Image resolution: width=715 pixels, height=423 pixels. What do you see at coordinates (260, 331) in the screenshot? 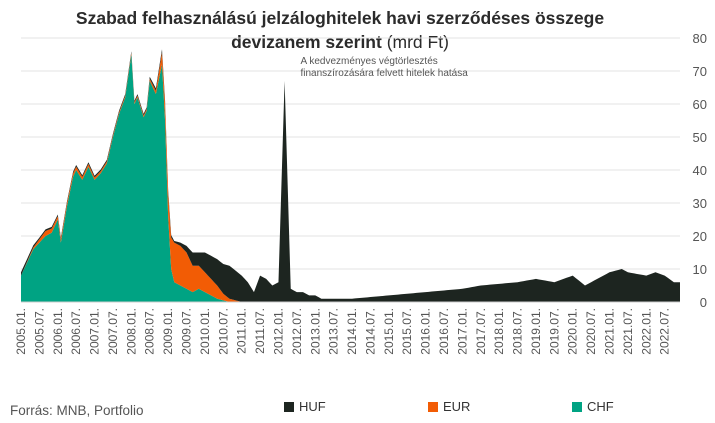
I see `x-tick-label-13: 2011.07.` at bounding box center [260, 331].